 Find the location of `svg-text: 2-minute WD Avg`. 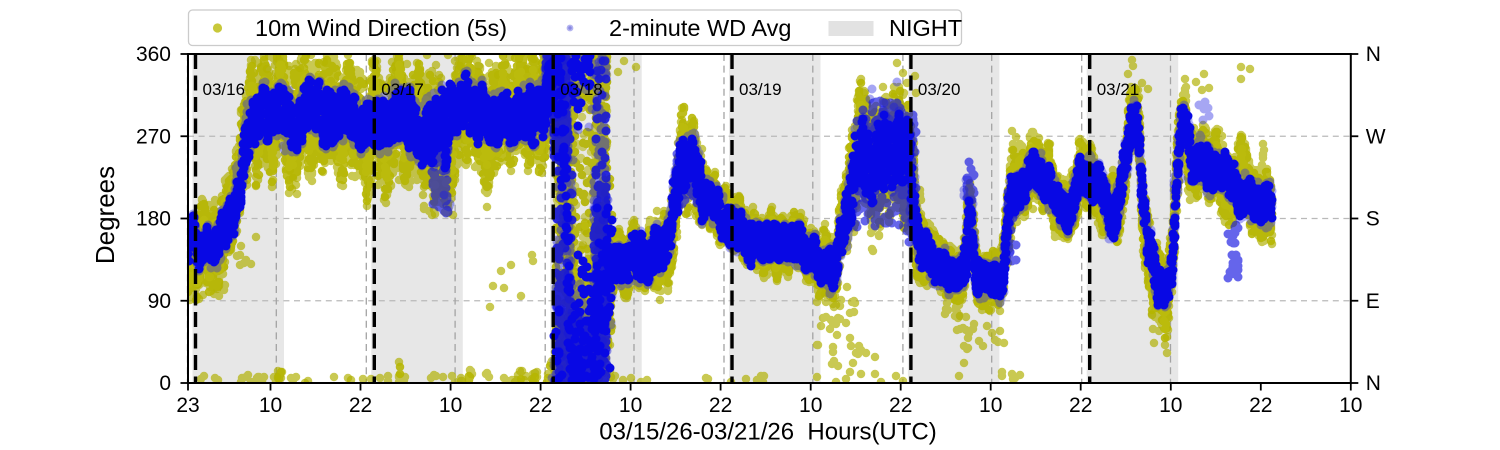

svg-text: 2-minute WD Avg is located at coordinates (700, 28).